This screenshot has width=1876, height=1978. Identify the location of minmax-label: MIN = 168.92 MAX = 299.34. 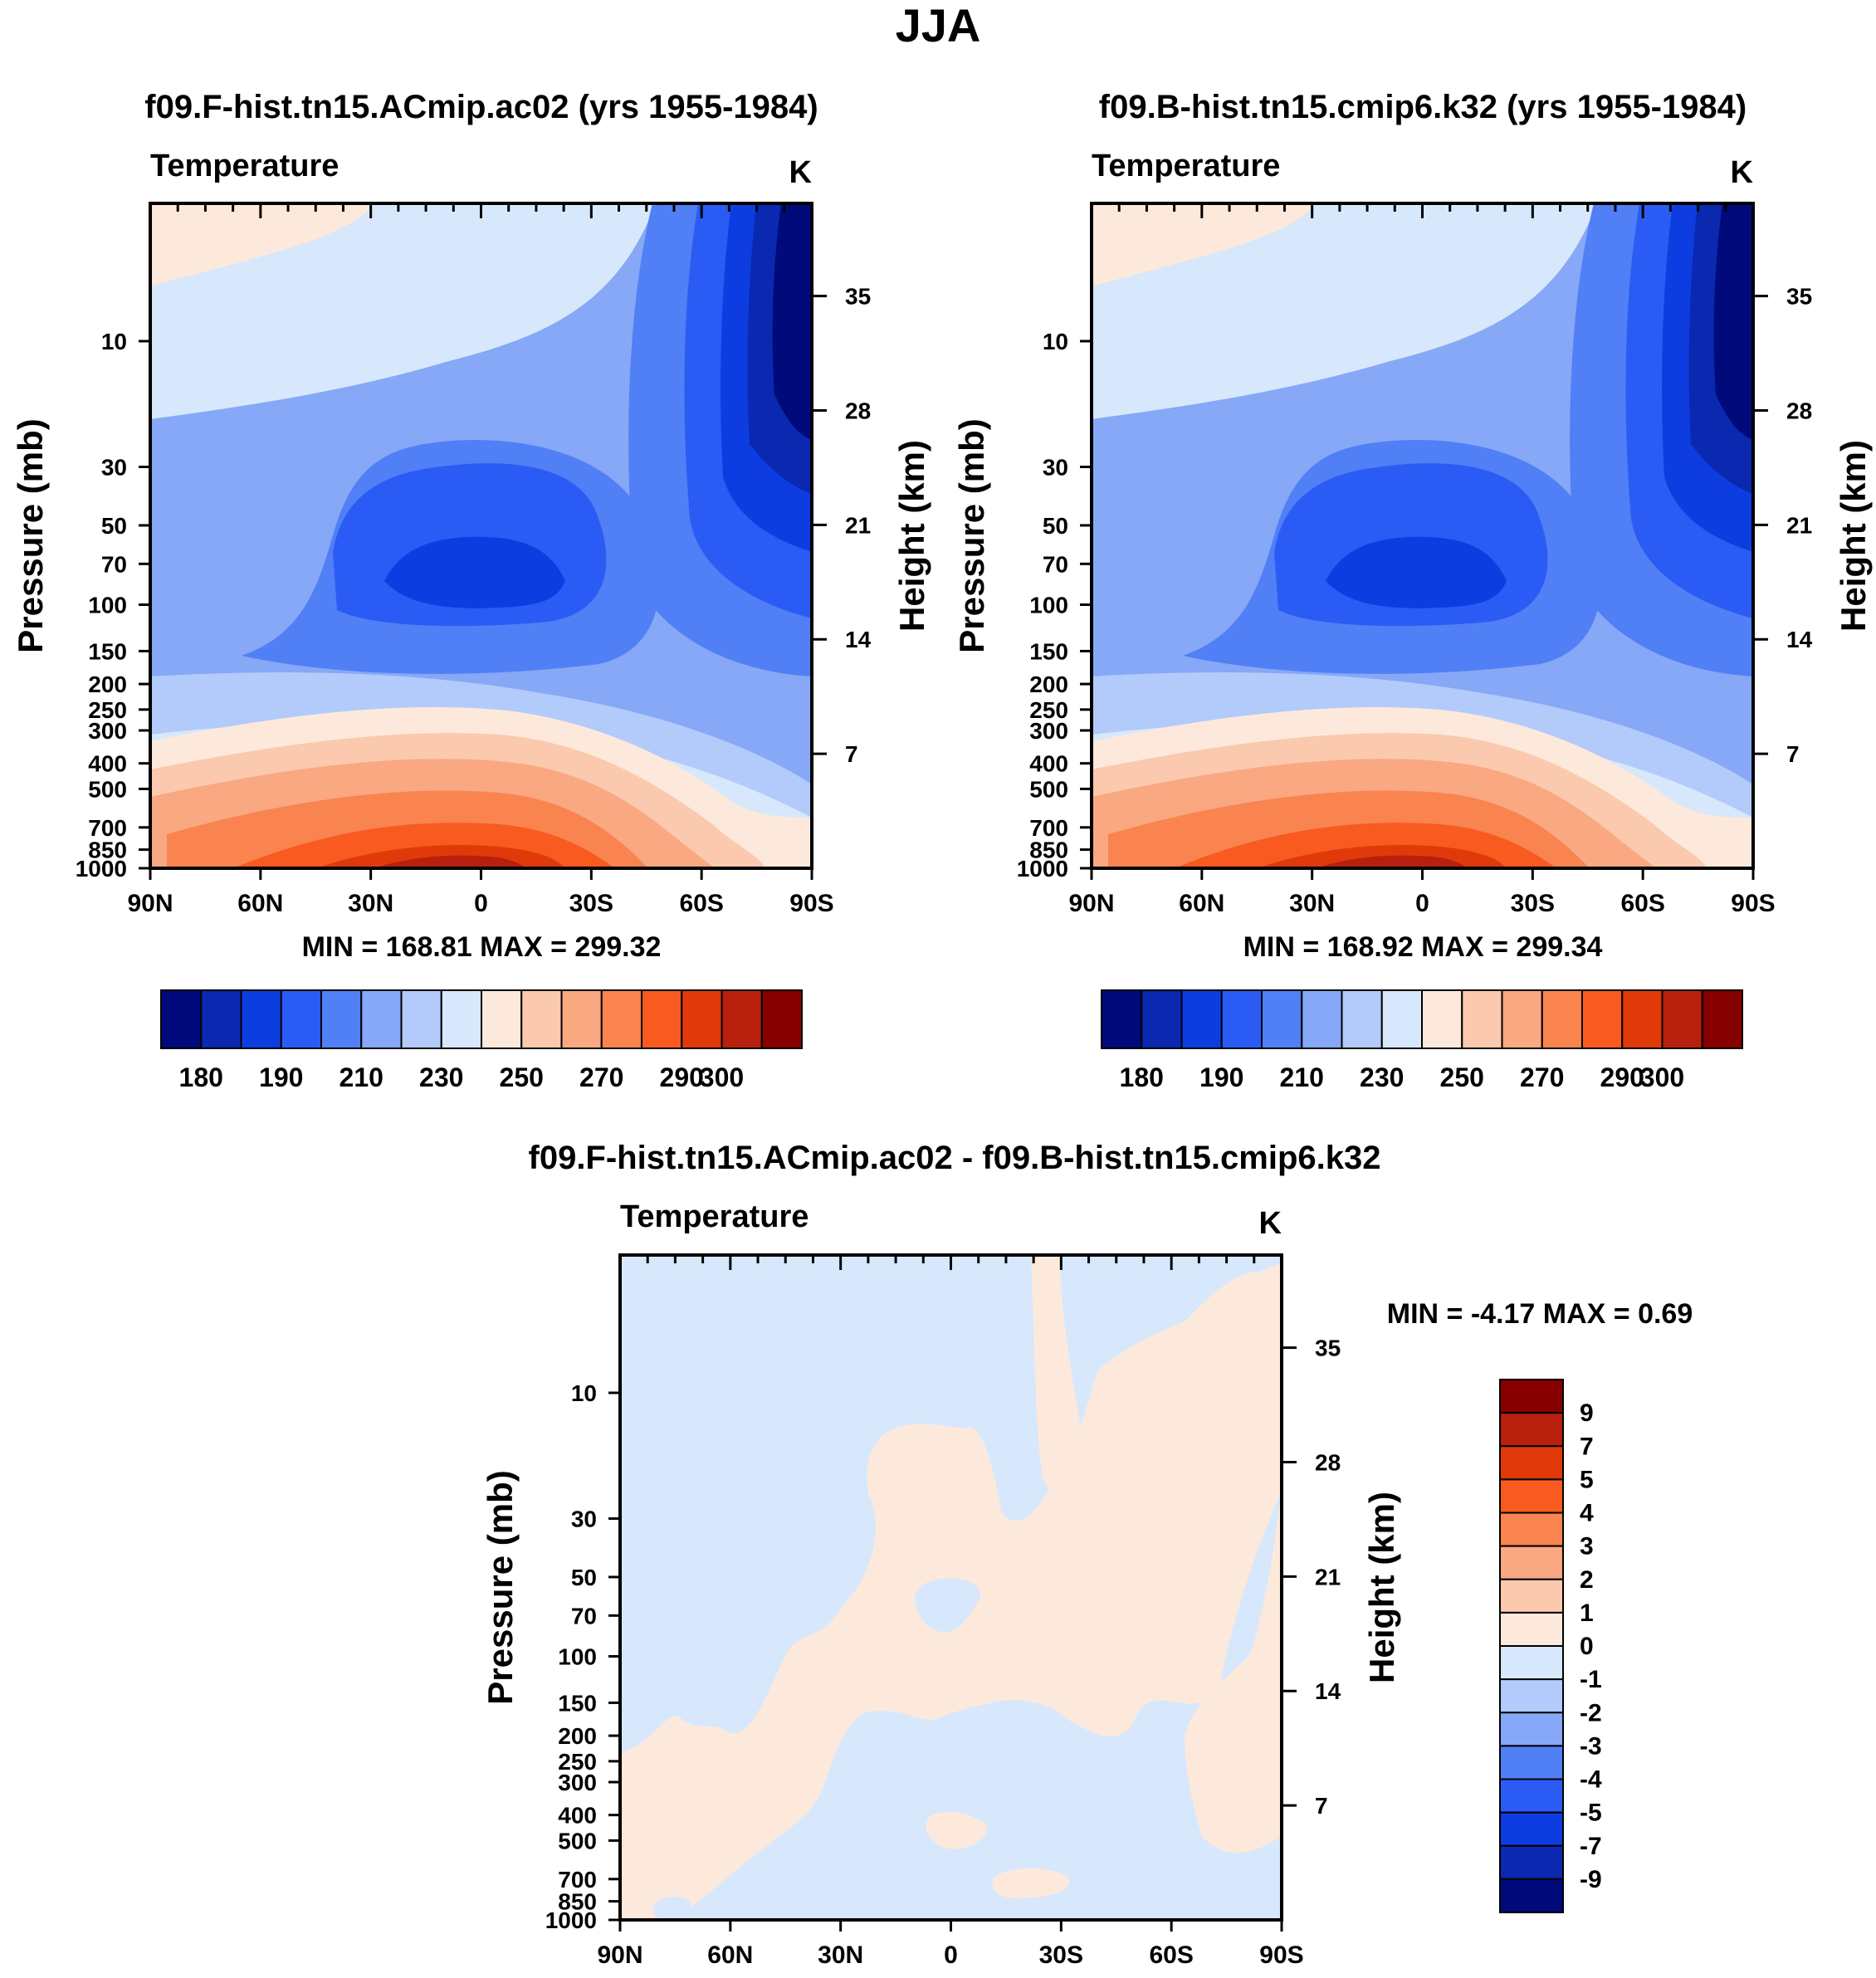
(1423, 947).